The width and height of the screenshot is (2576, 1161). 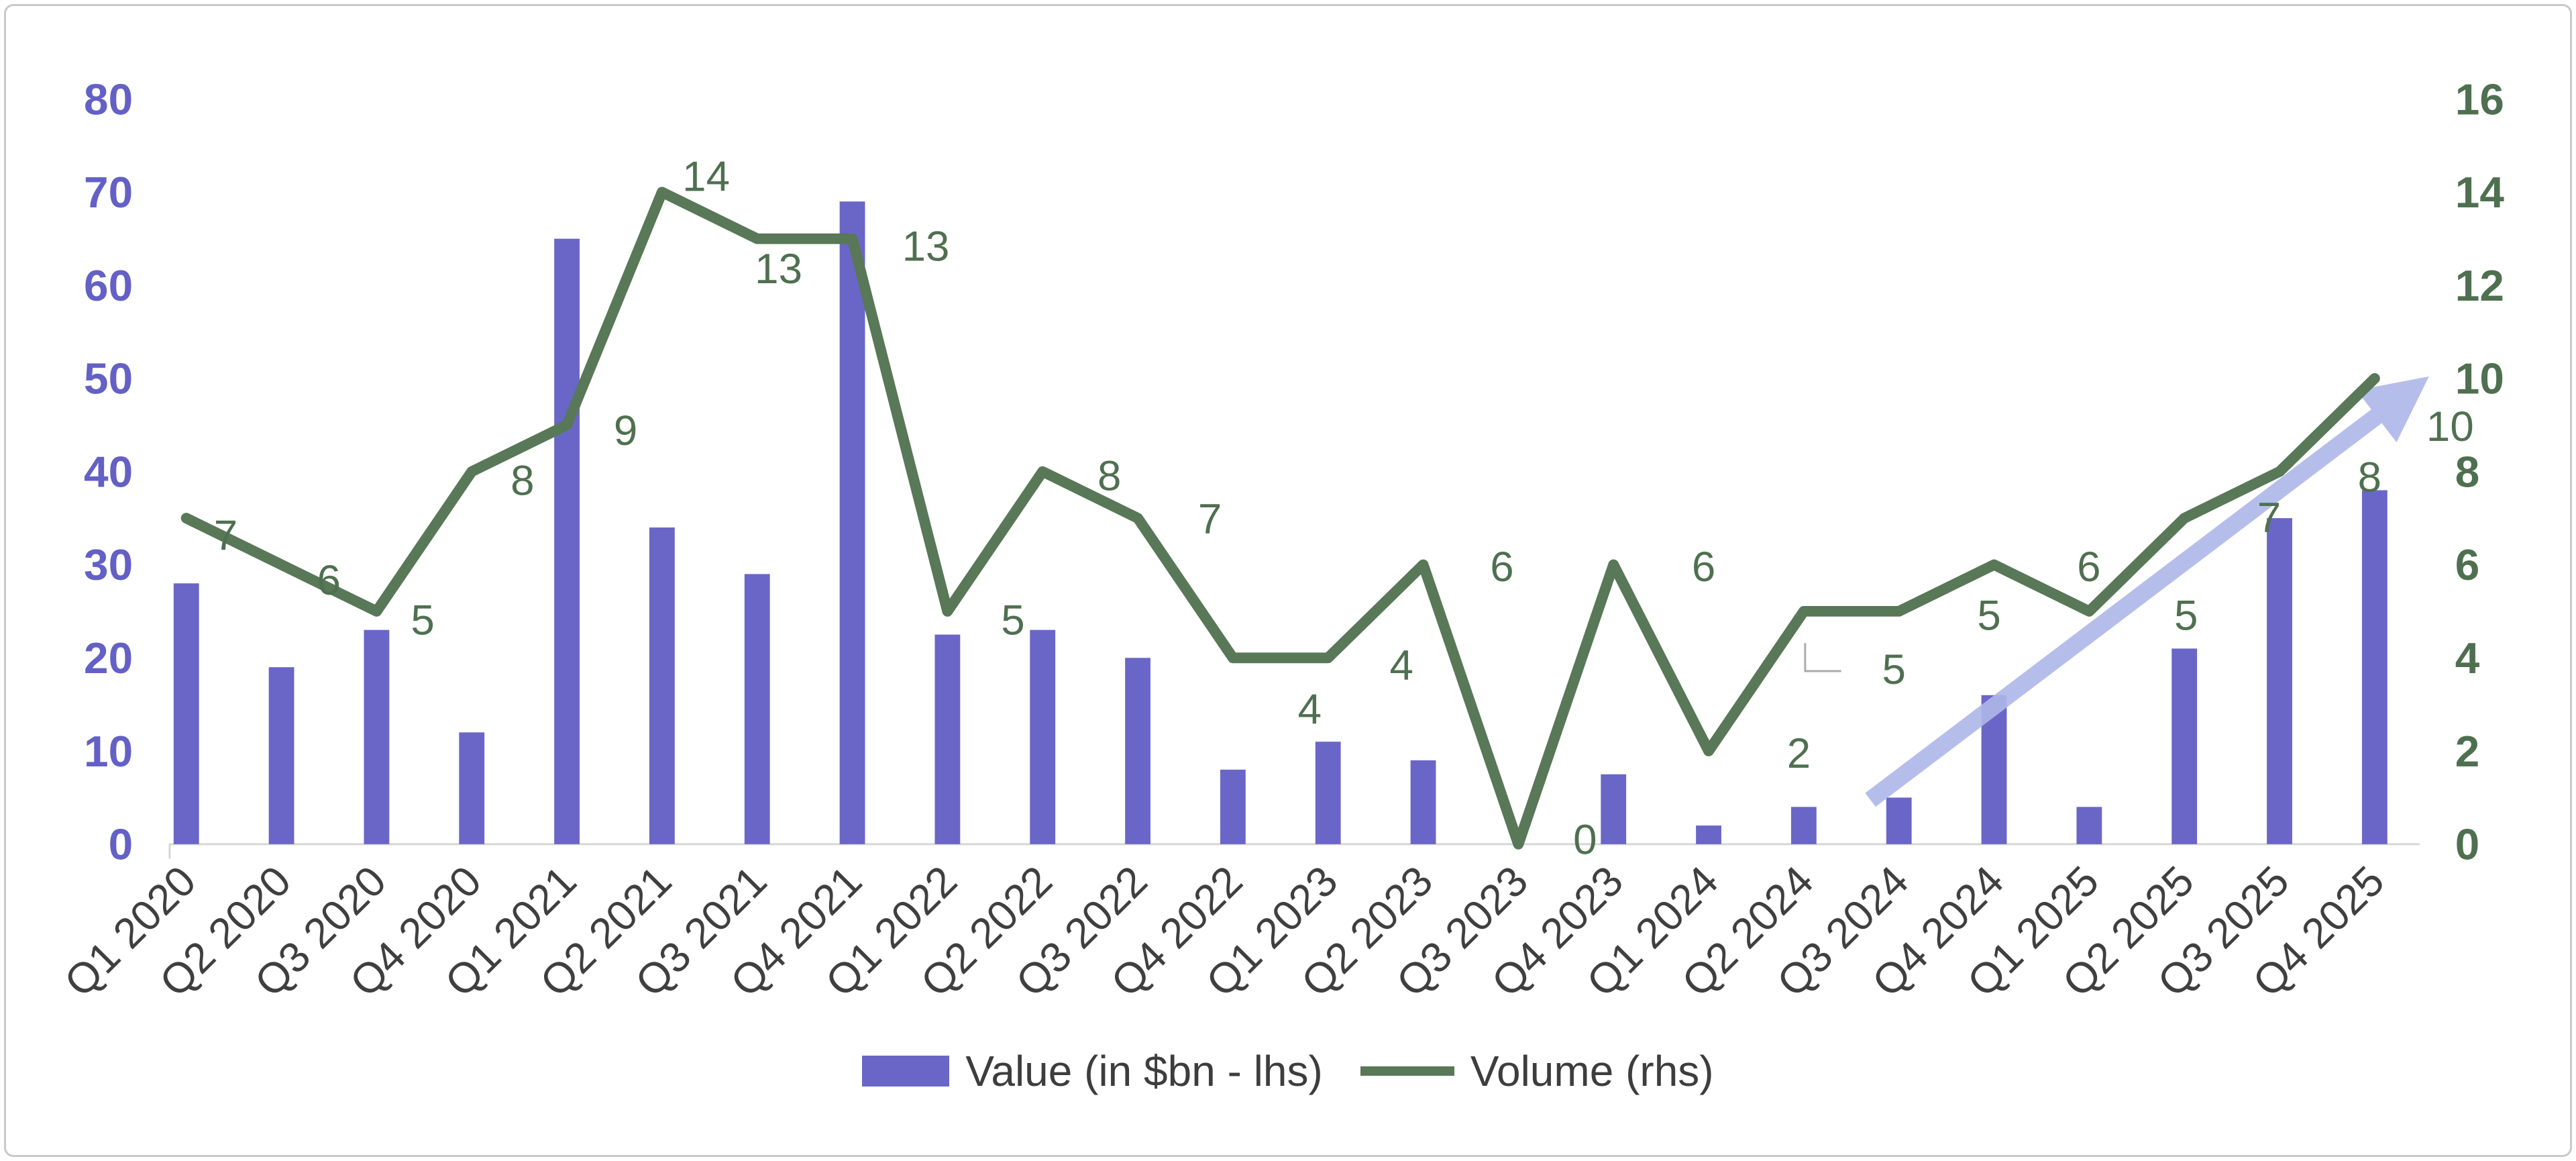 I want to click on right-axis-tick-label: 12, so click(x=2479, y=286).